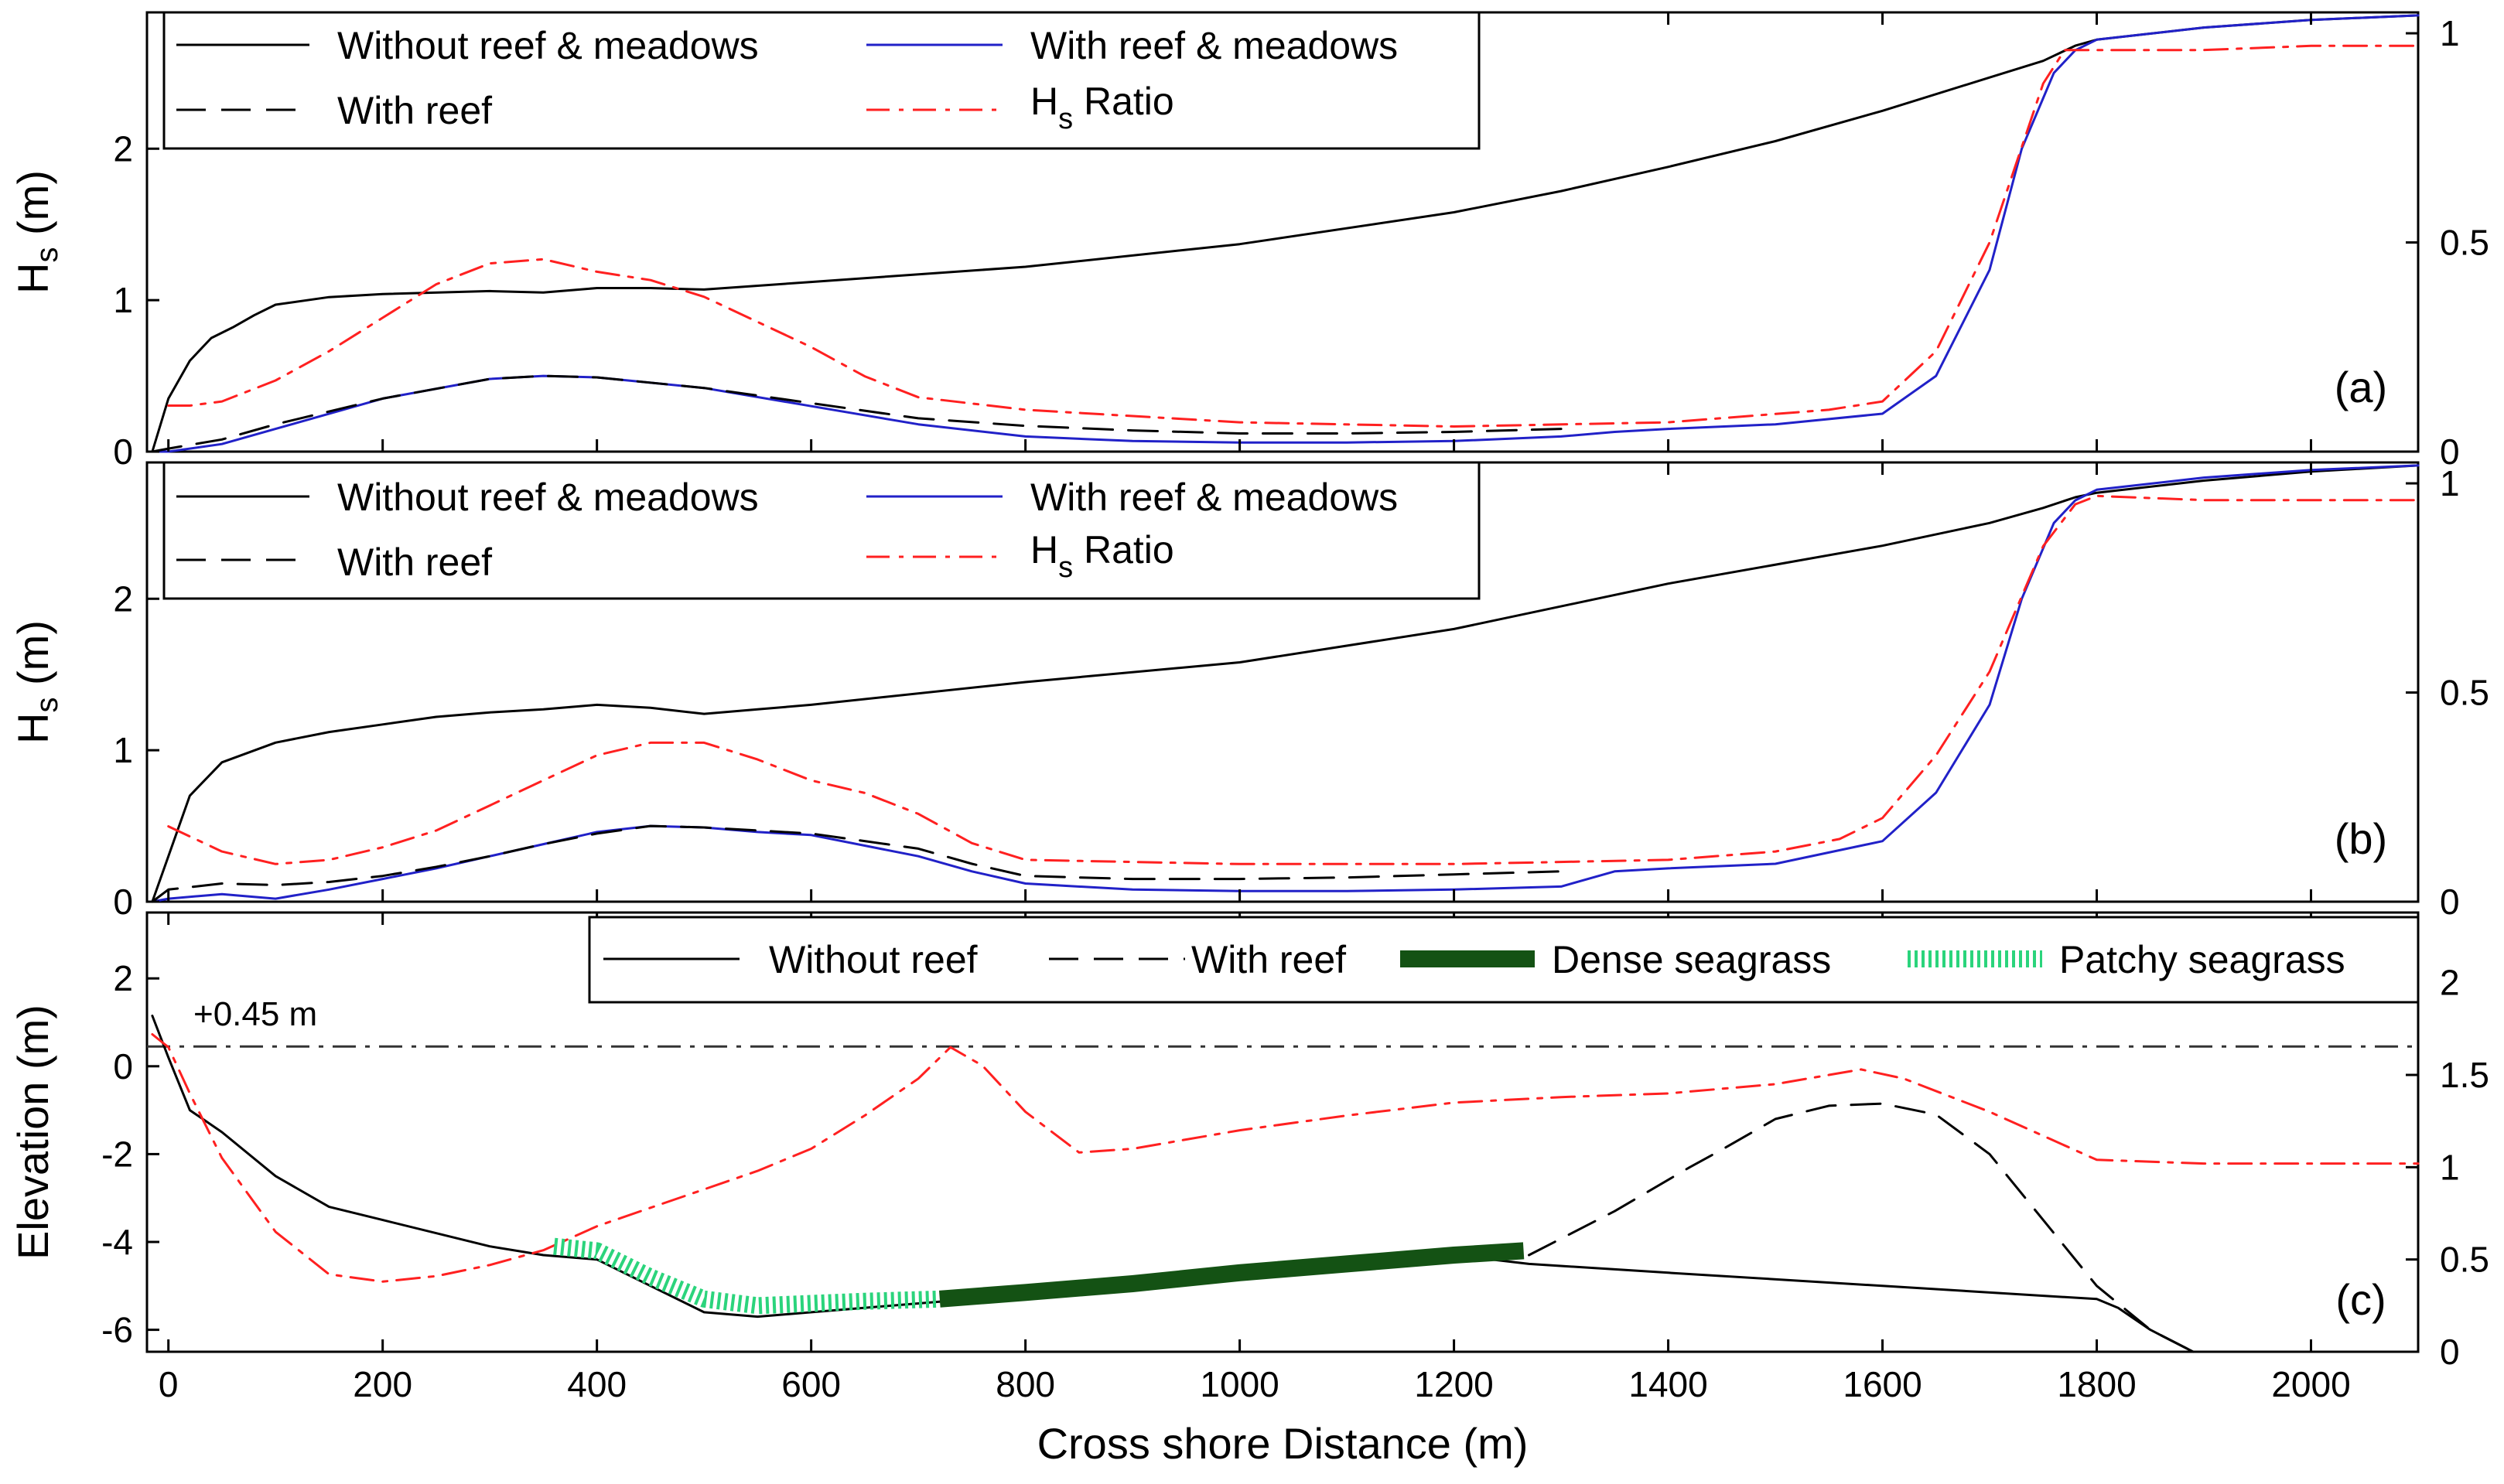  I want to click on x-tick-label: 0, so click(169, 1384).